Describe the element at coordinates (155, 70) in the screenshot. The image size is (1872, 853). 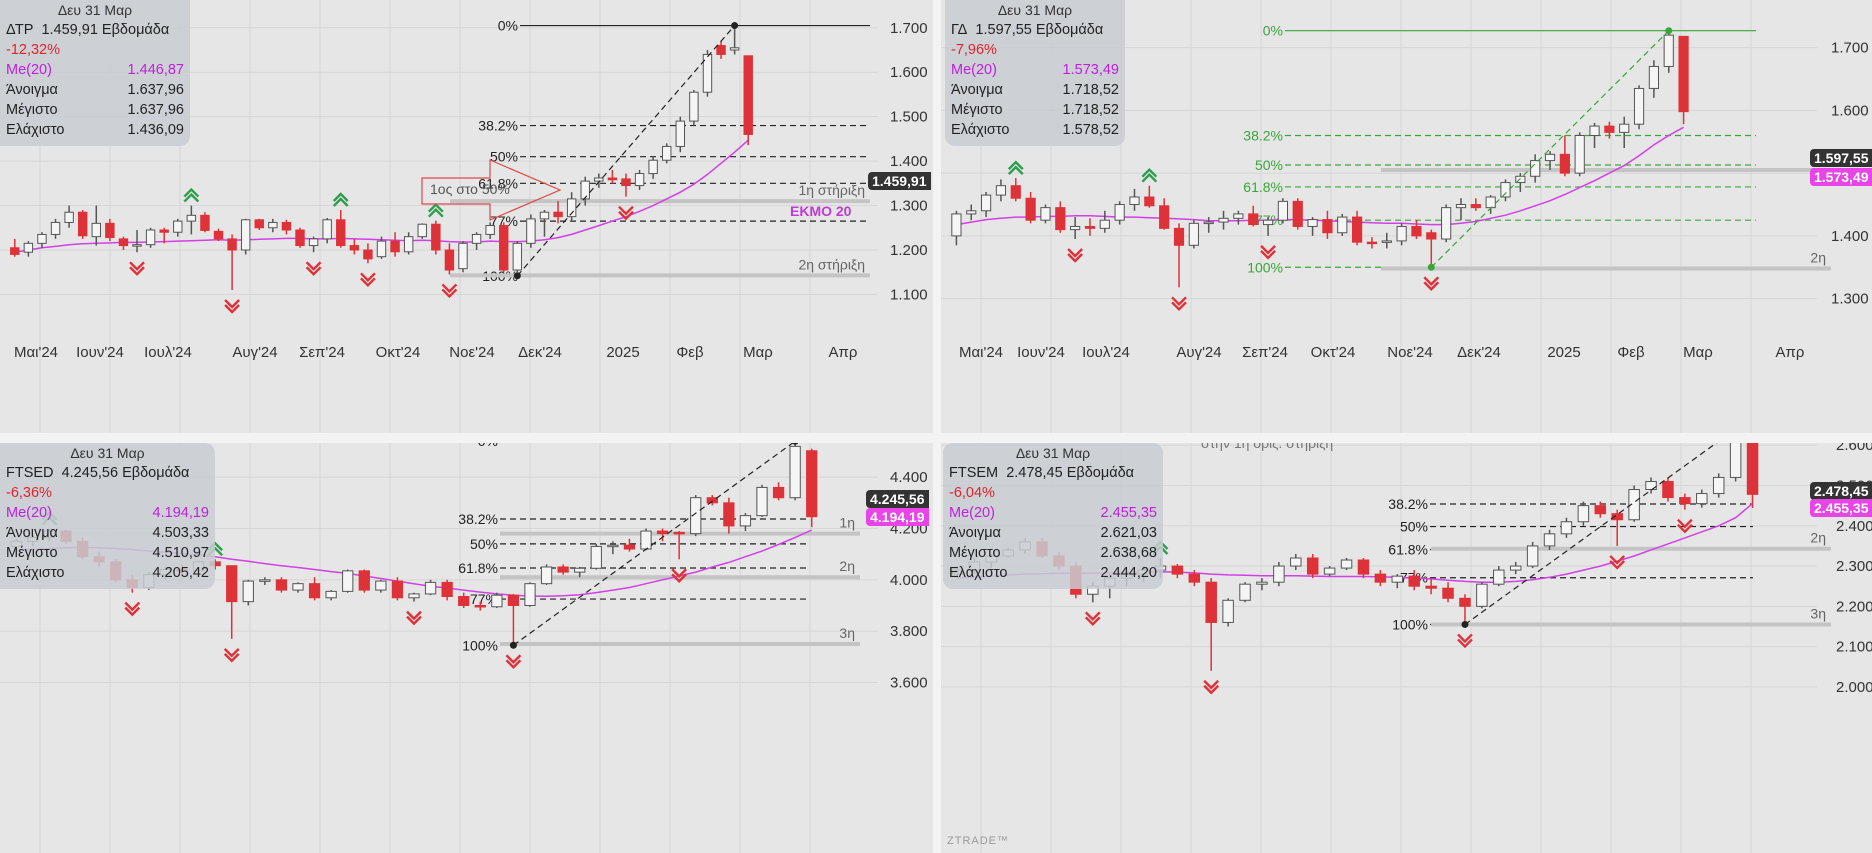
I see `ma-value: 1.446,87` at that location.